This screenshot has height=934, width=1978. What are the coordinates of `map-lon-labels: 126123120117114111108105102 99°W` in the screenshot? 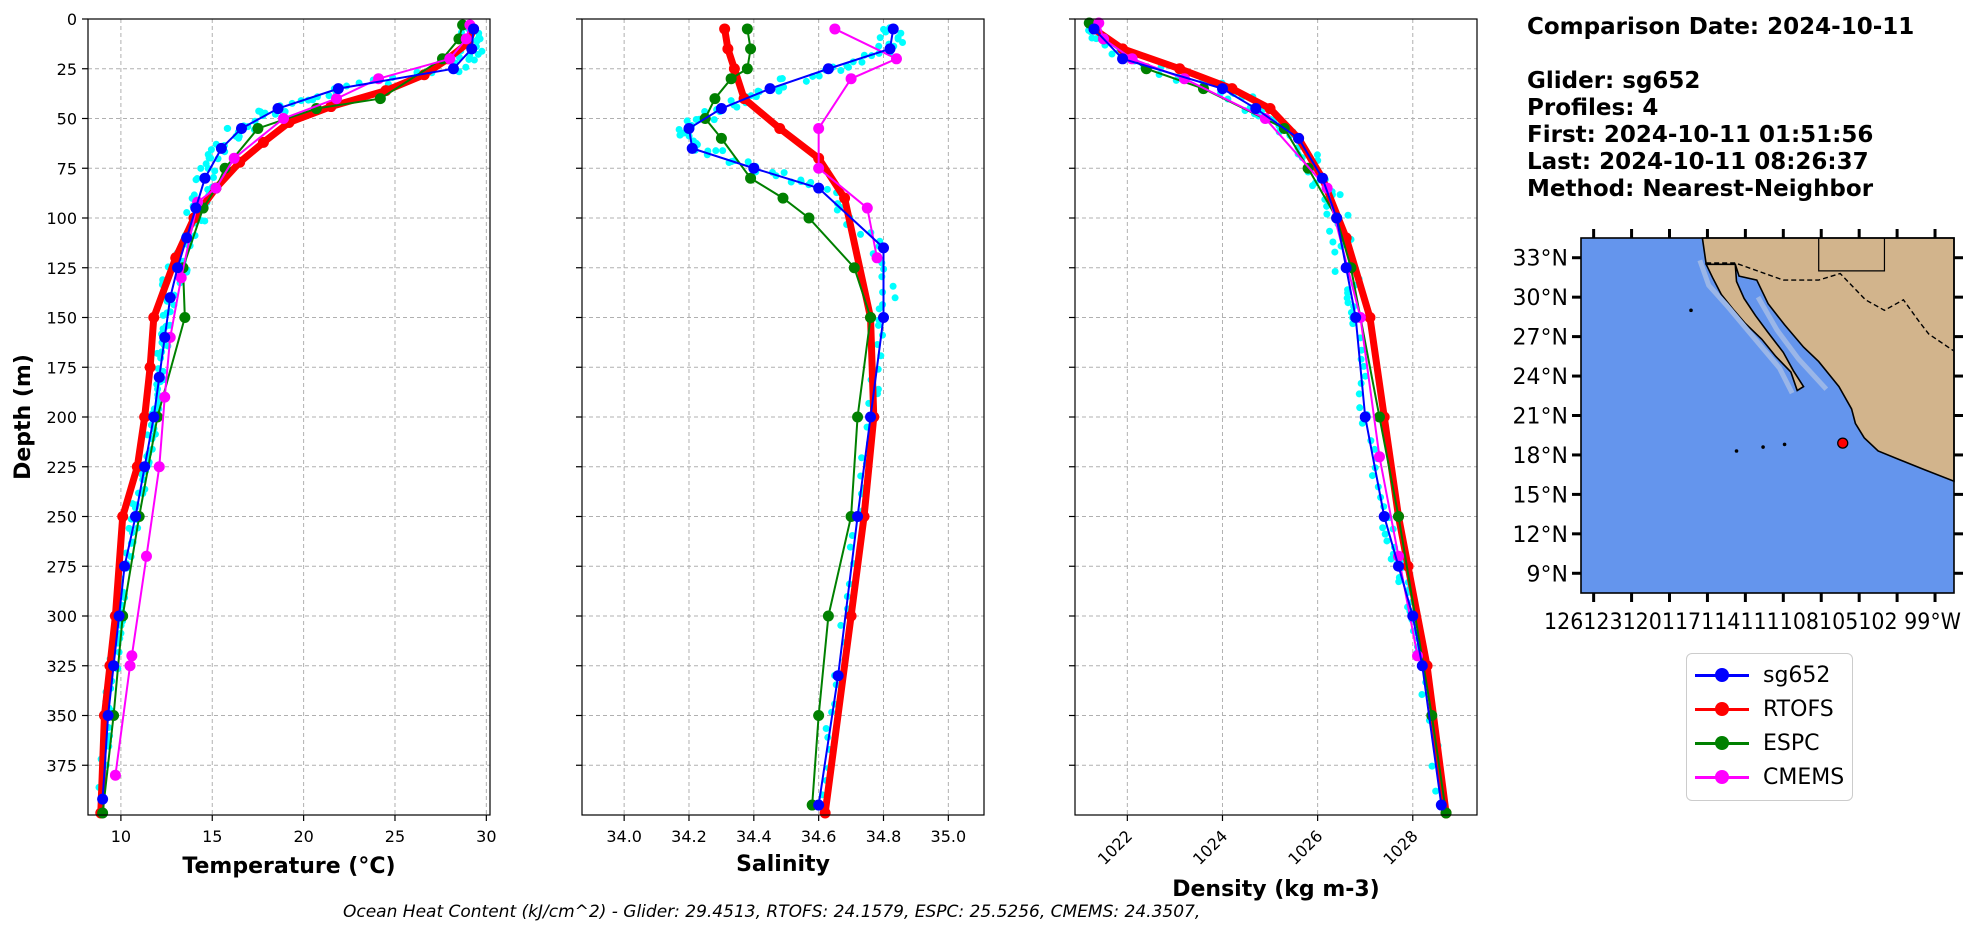 It's located at (1752, 622).